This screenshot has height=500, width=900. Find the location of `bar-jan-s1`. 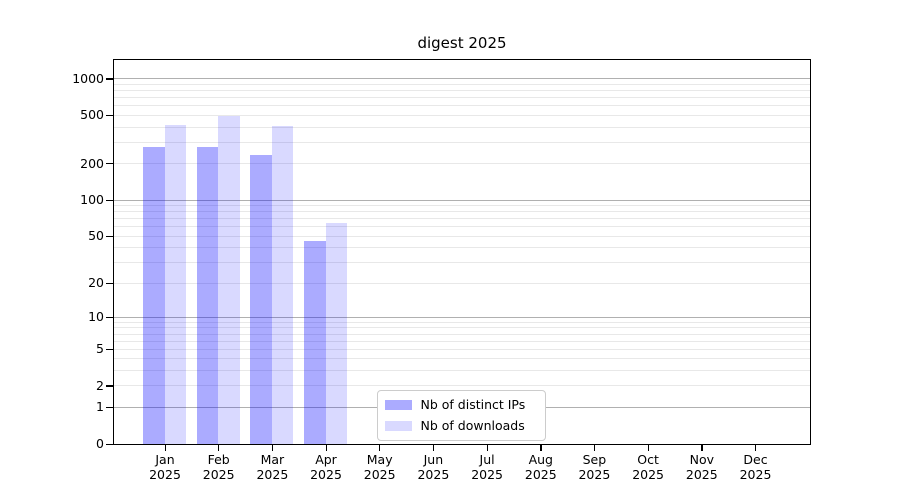

bar-jan-s1 is located at coordinates (175, 284).